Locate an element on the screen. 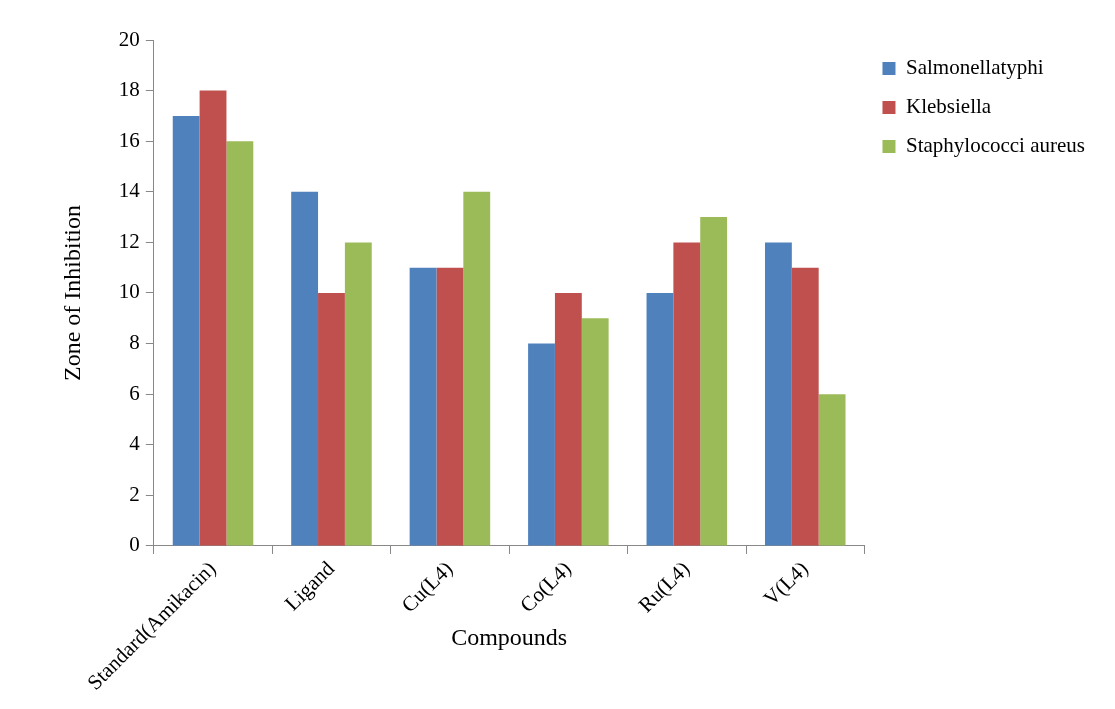 The height and width of the screenshot is (709, 1115). y-tick-label: 20 is located at coordinates (129, 38).